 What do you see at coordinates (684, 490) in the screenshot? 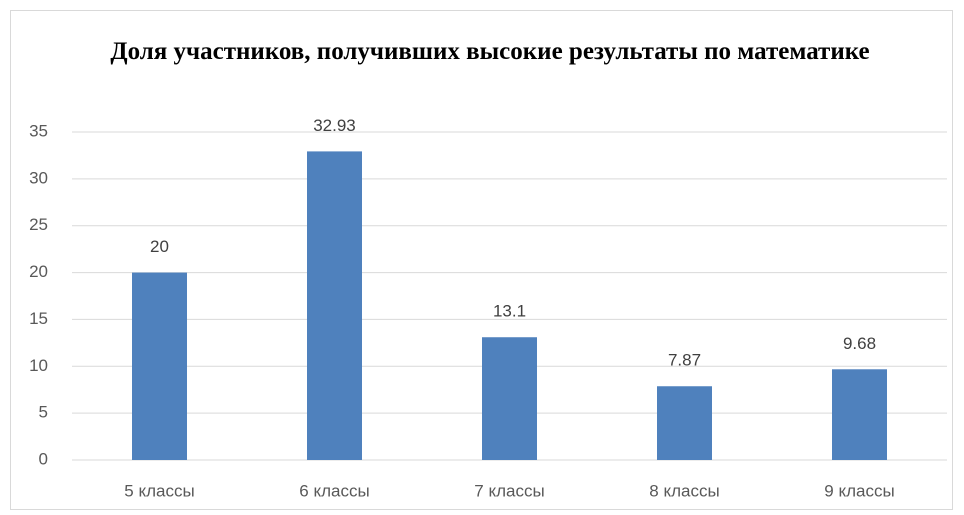
I see `x-tick-label: 8 классы` at bounding box center [684, 490].